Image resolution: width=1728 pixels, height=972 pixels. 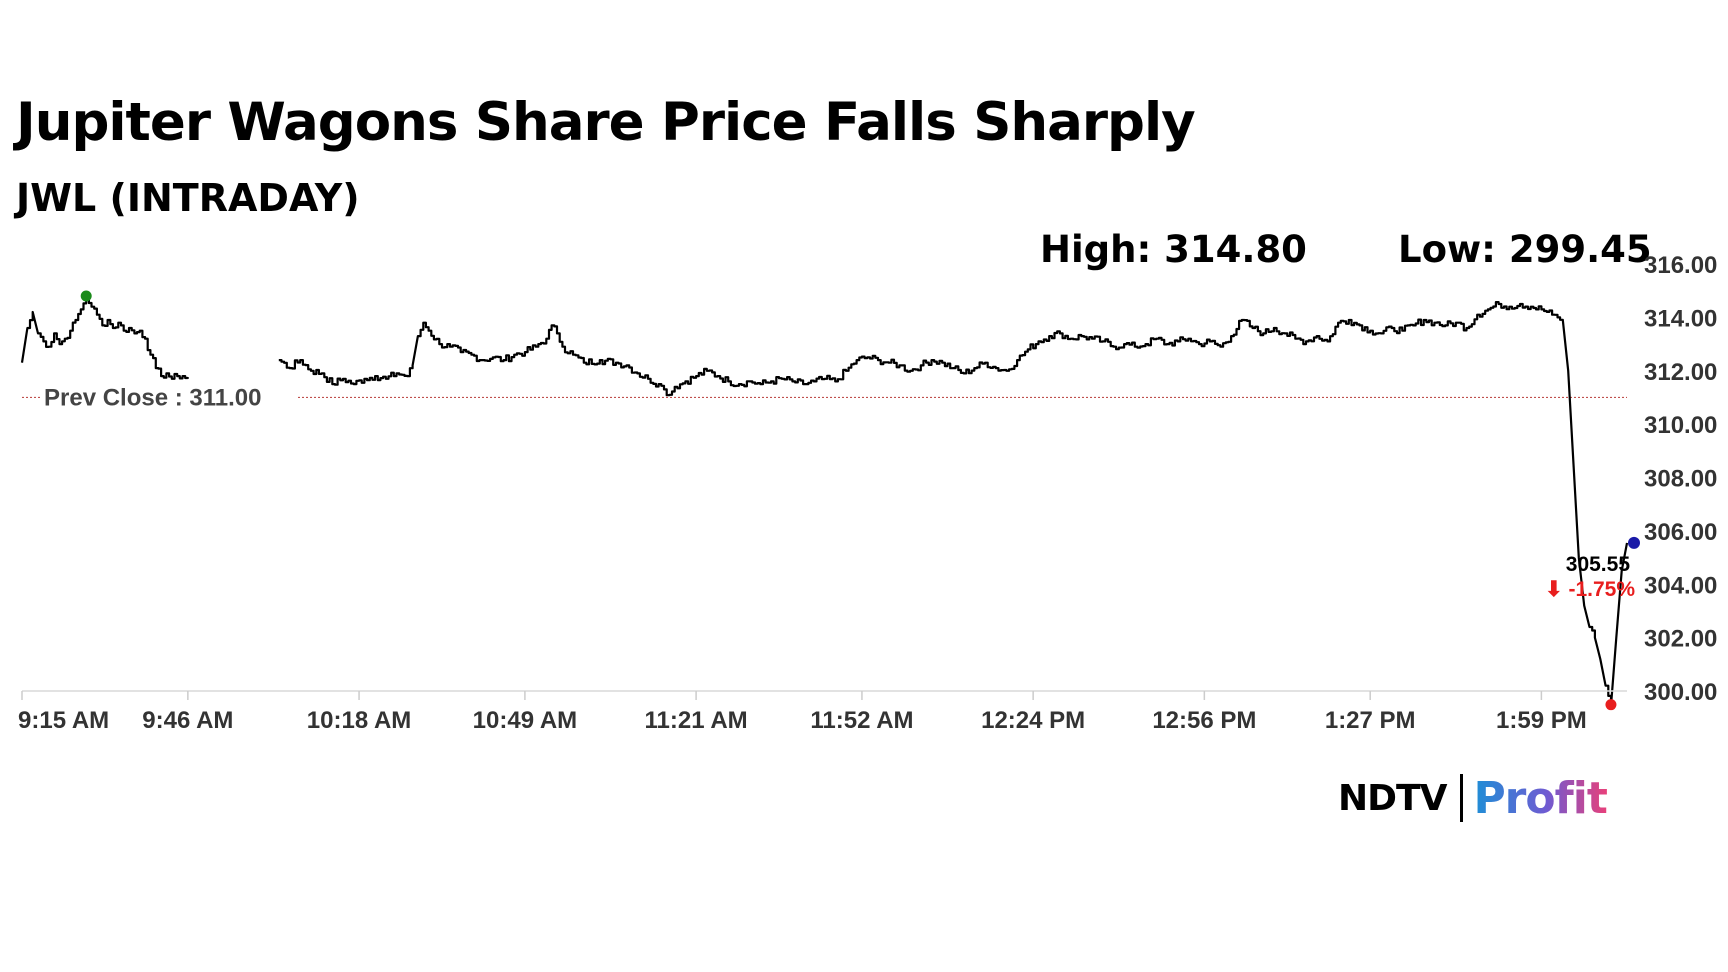 What do you see at coordinates (1680, 318) in the screenshot?
I see `y-tick-label: 314.00` at bounding box center [1680, 318].